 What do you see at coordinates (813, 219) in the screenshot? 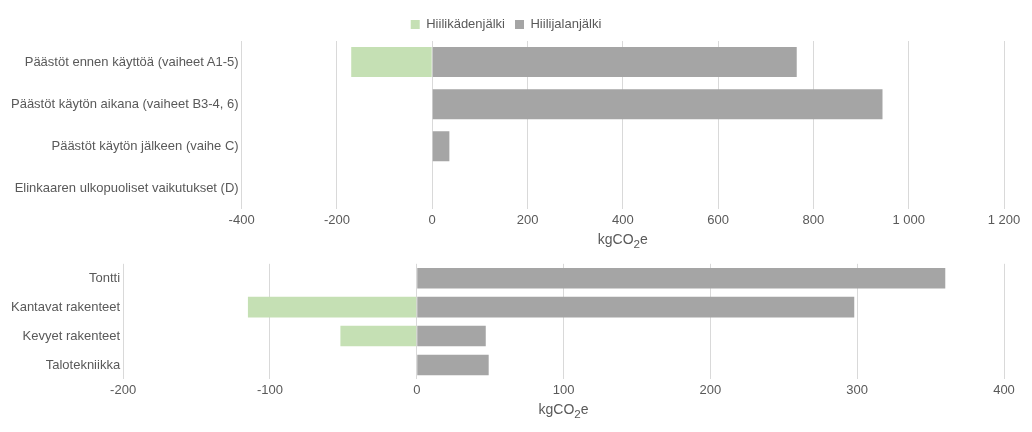
I see `x-tick-label: 800` at bounding box center [813, 219].